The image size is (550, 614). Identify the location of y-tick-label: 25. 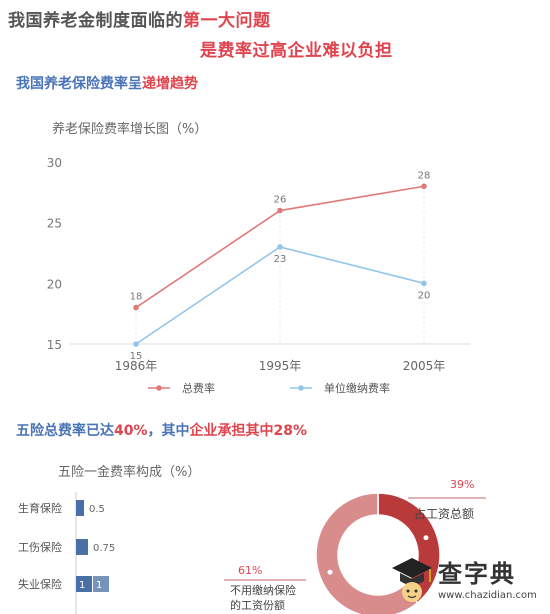
(54, 224).